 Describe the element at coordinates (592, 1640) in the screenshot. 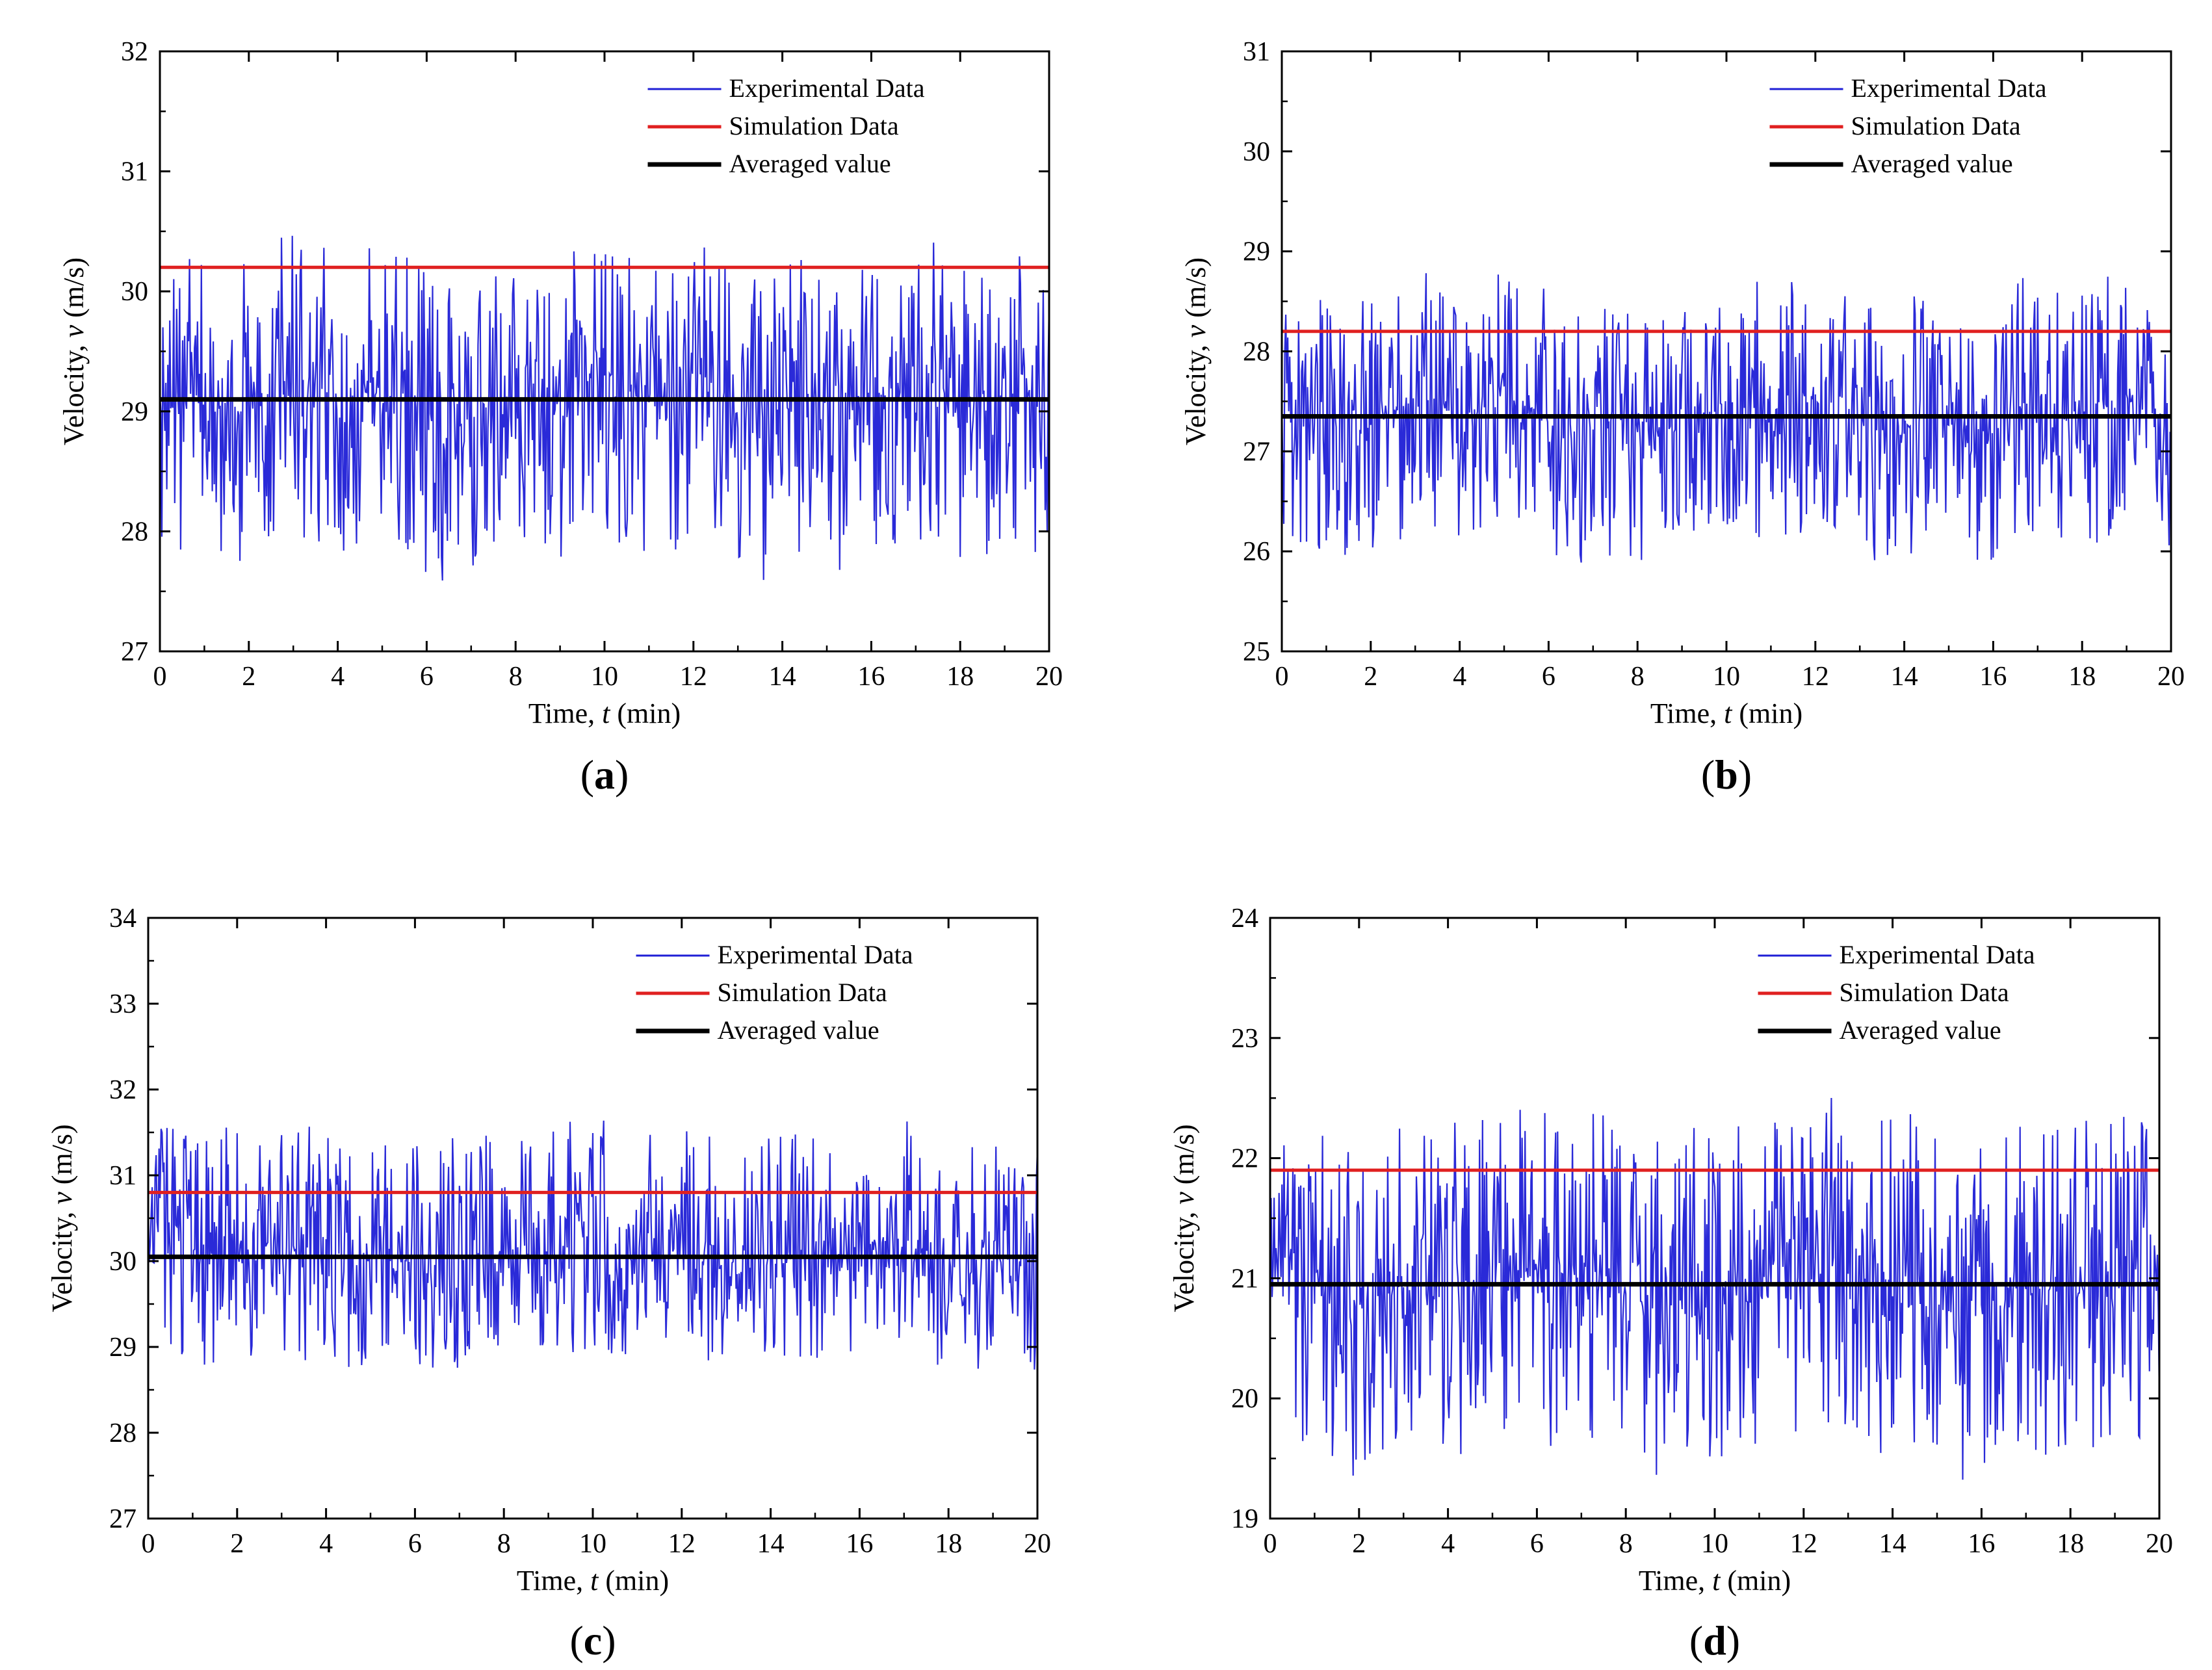

I see `panel-label: (c)` at that location.